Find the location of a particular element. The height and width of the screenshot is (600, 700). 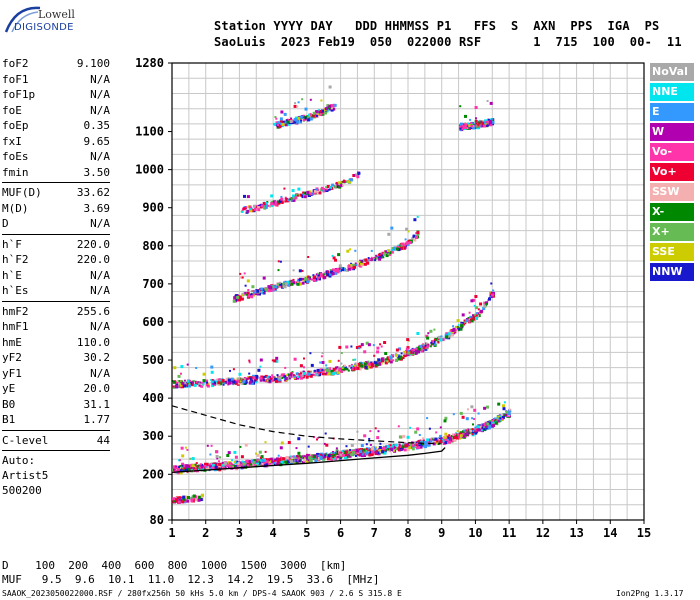

param-name: hmE is located at coordinates (12, 342).